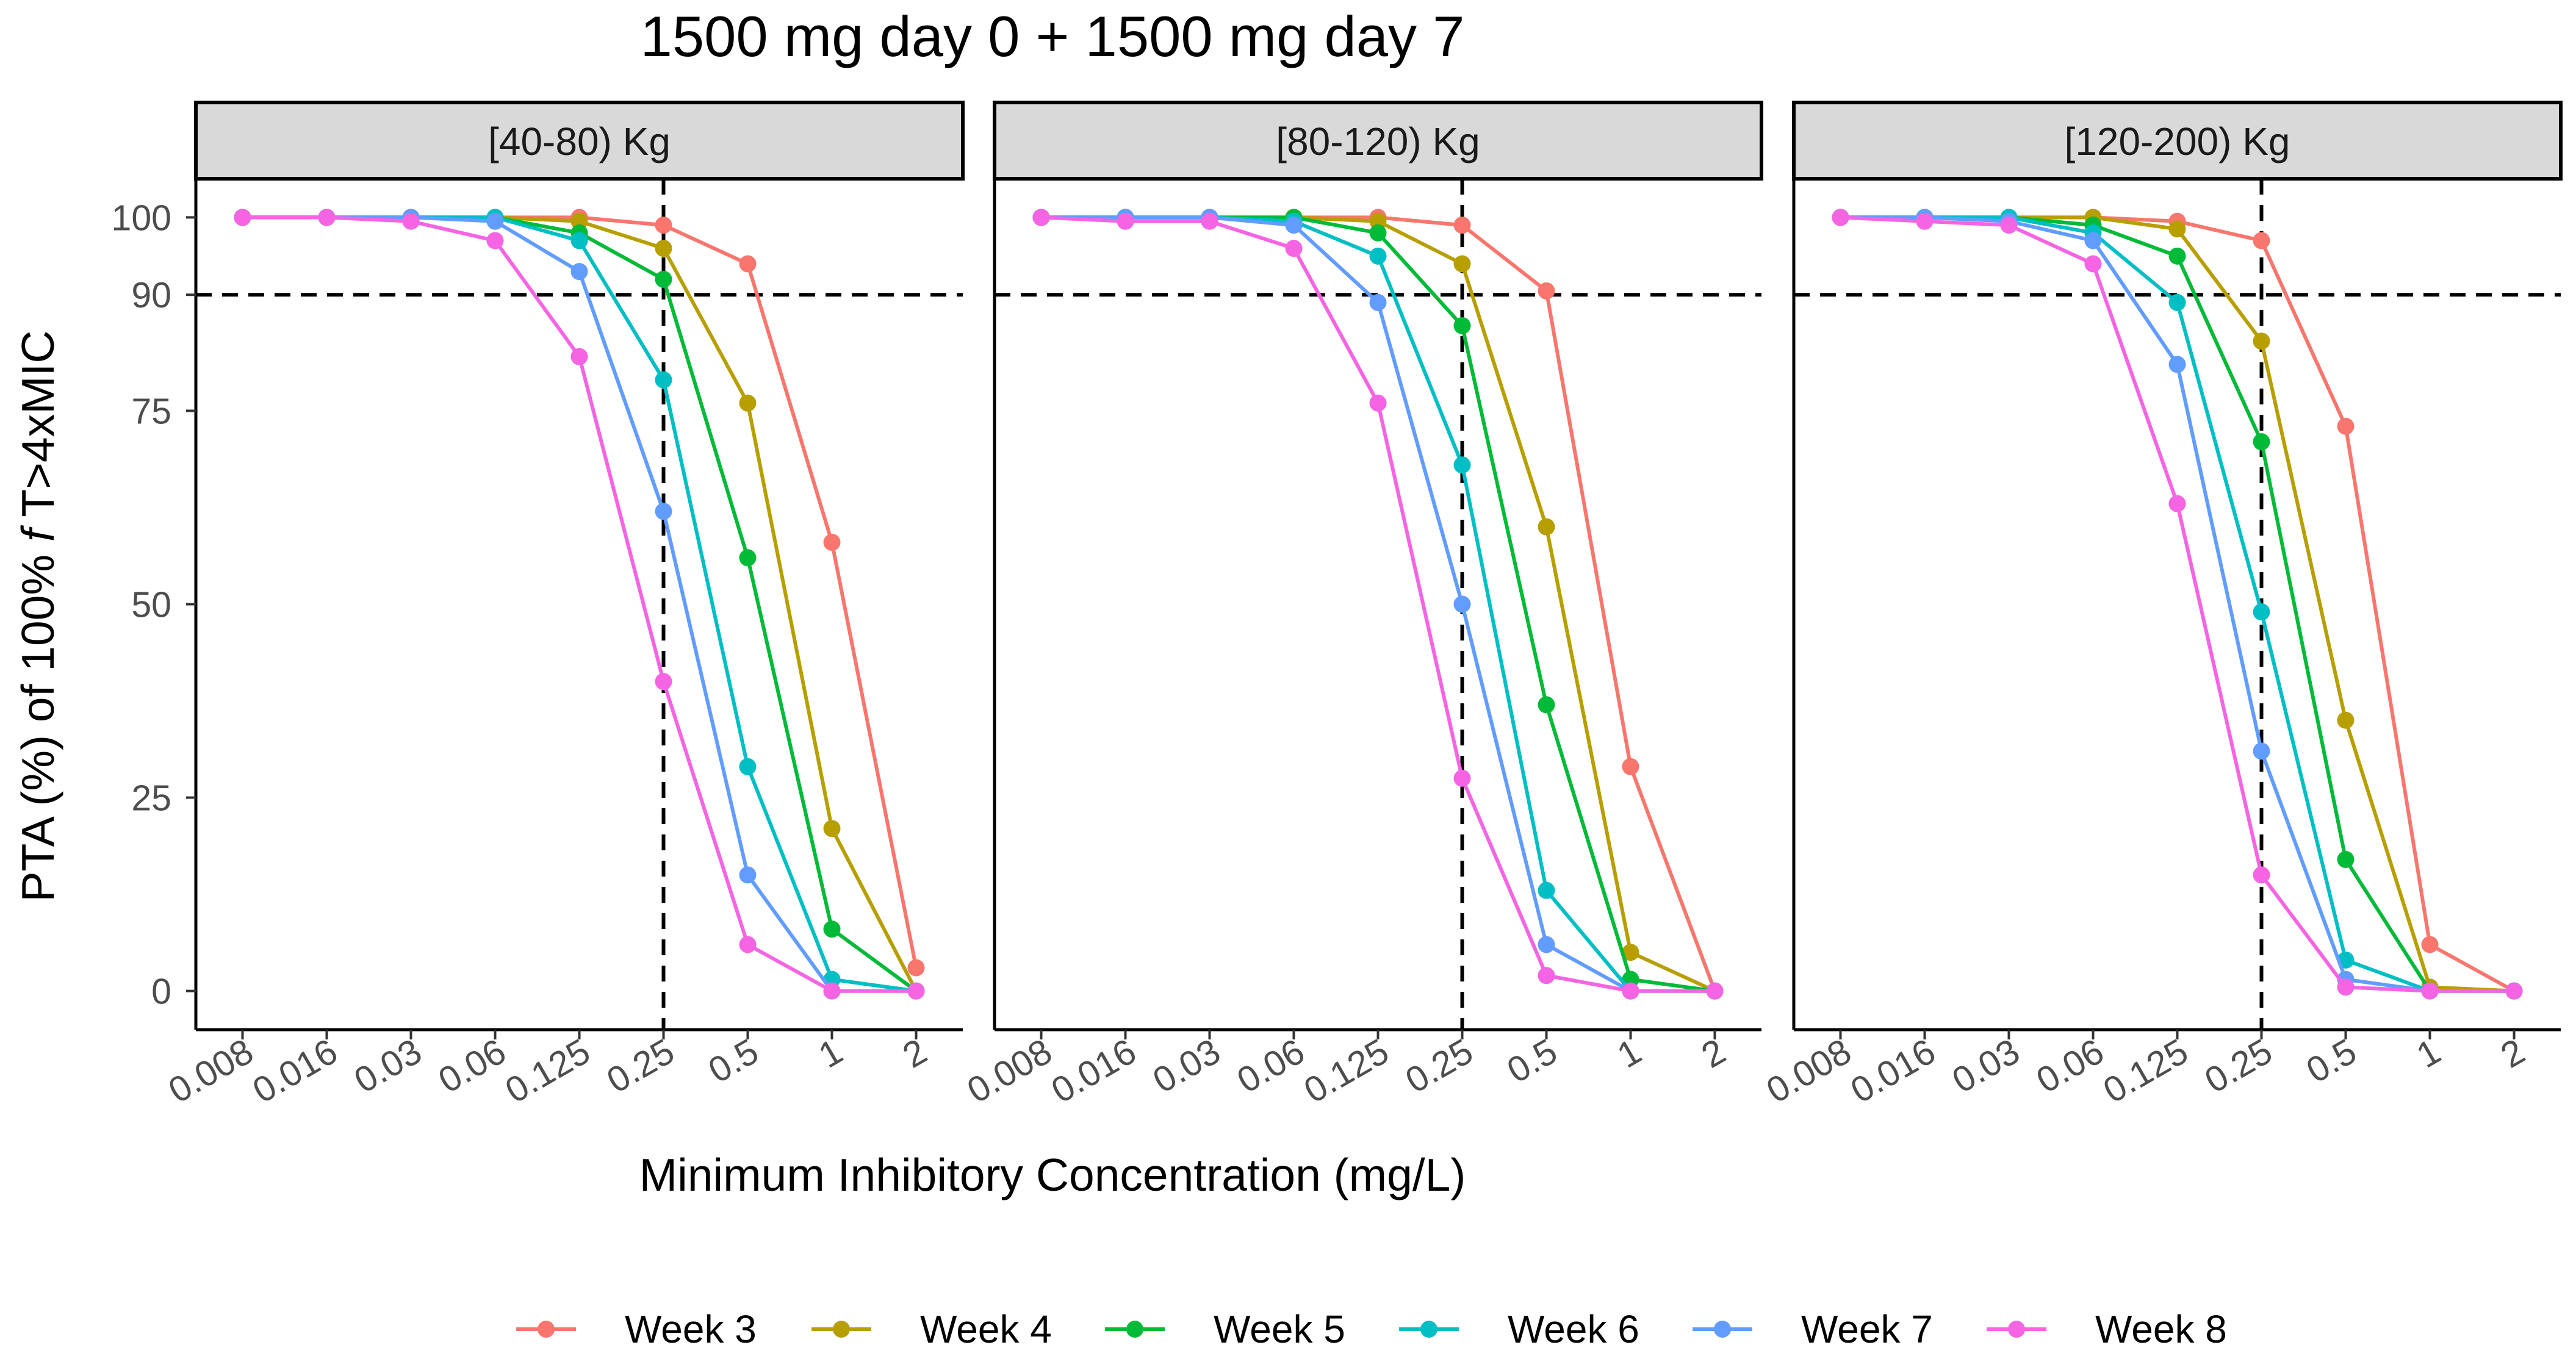 The height and width of the screenshot is (1367, 2576). I want to click on y-tick-label: 100, so click(141, 218).